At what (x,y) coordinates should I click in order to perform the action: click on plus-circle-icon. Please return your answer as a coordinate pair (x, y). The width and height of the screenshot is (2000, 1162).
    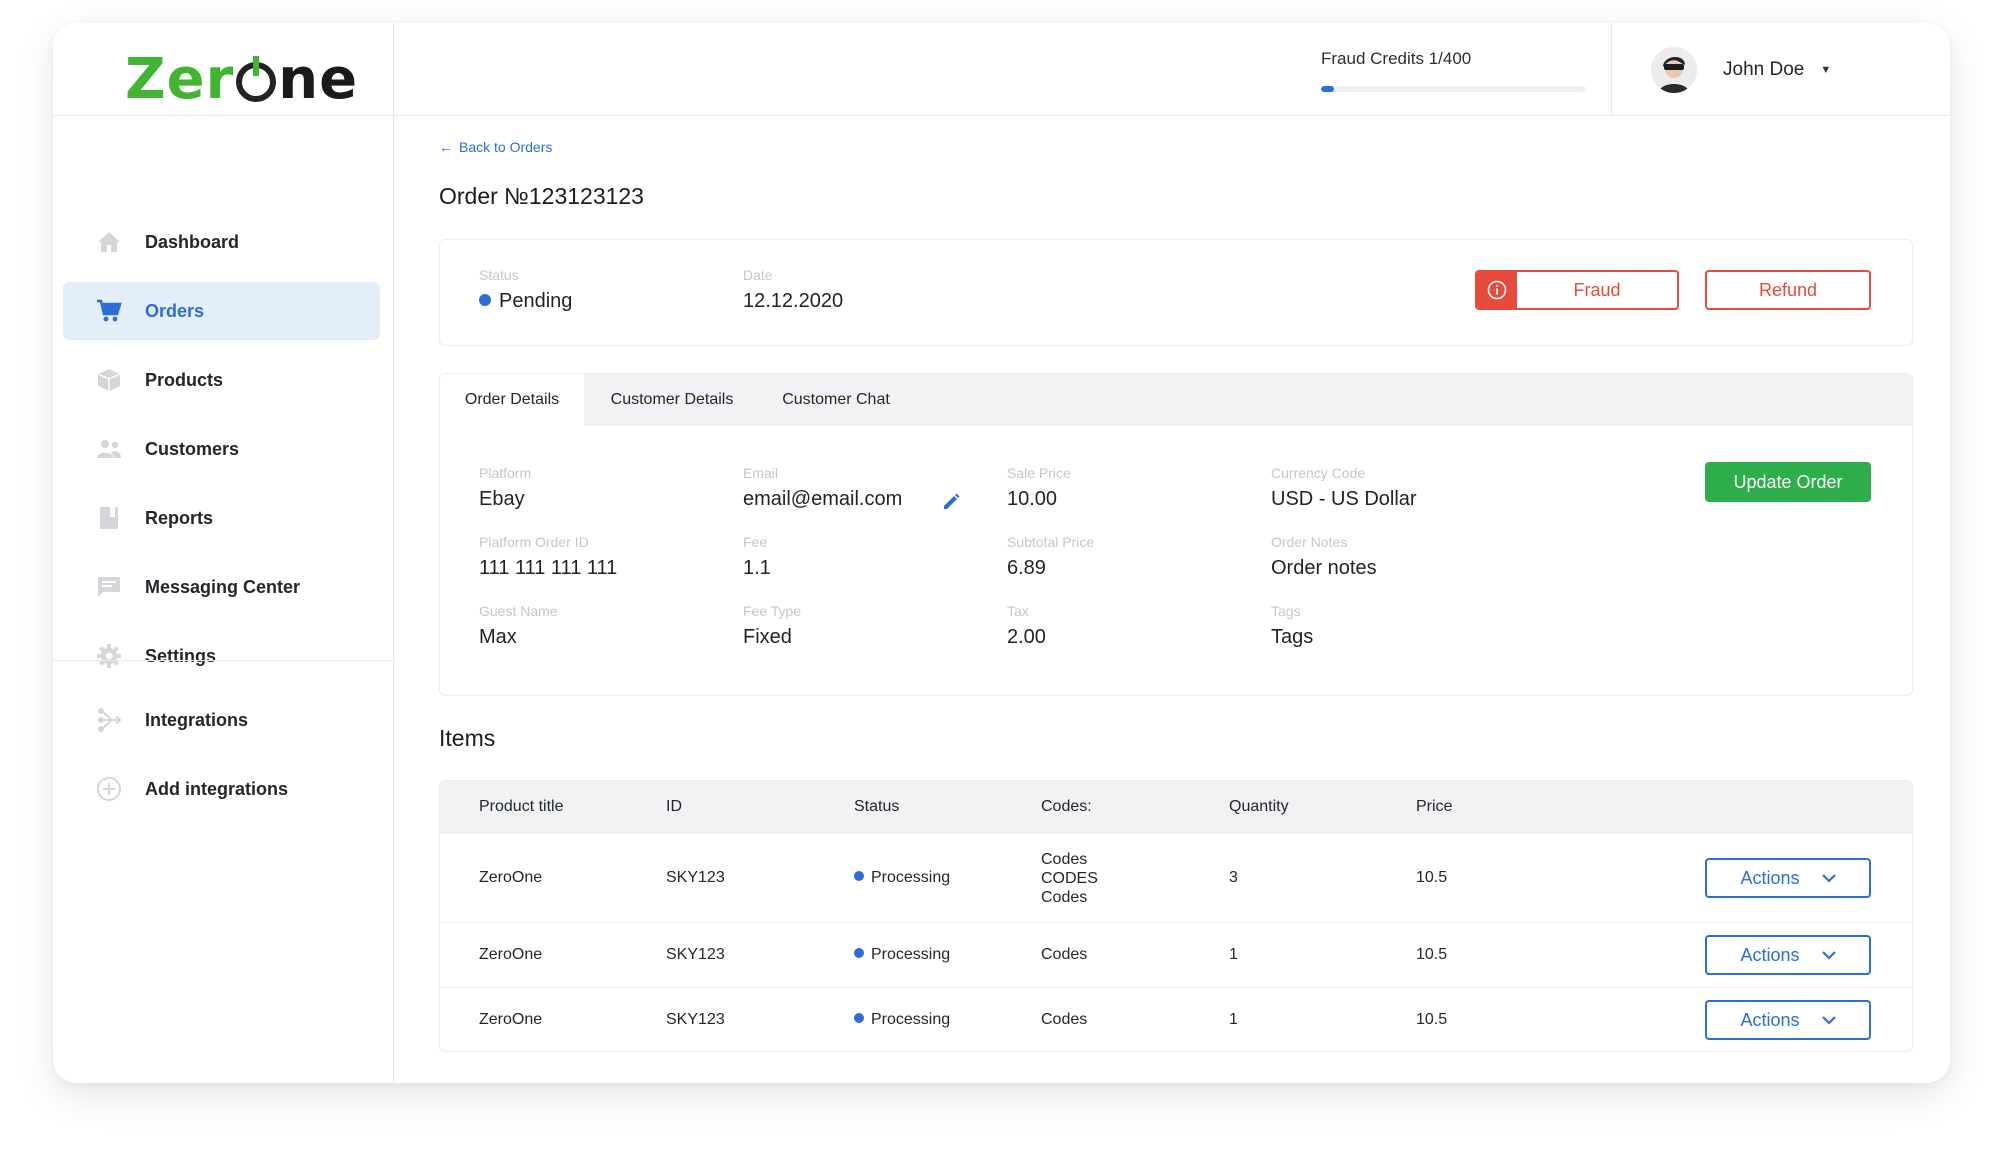
    Looking at the image, I should click on (109, 789).